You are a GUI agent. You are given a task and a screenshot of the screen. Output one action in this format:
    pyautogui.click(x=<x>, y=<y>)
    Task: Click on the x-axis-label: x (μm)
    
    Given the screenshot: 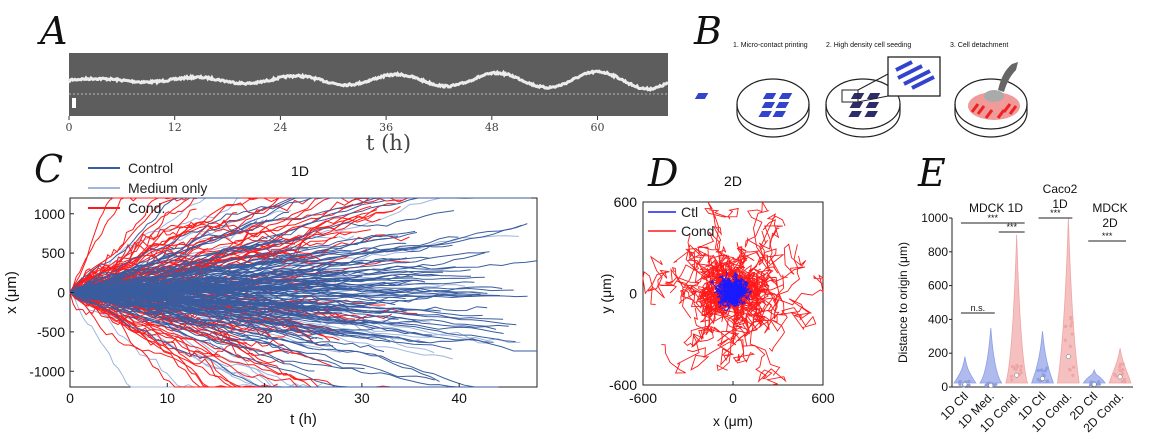 What is the action you would take?
    pyautogui.click(x=733, y=421)
    